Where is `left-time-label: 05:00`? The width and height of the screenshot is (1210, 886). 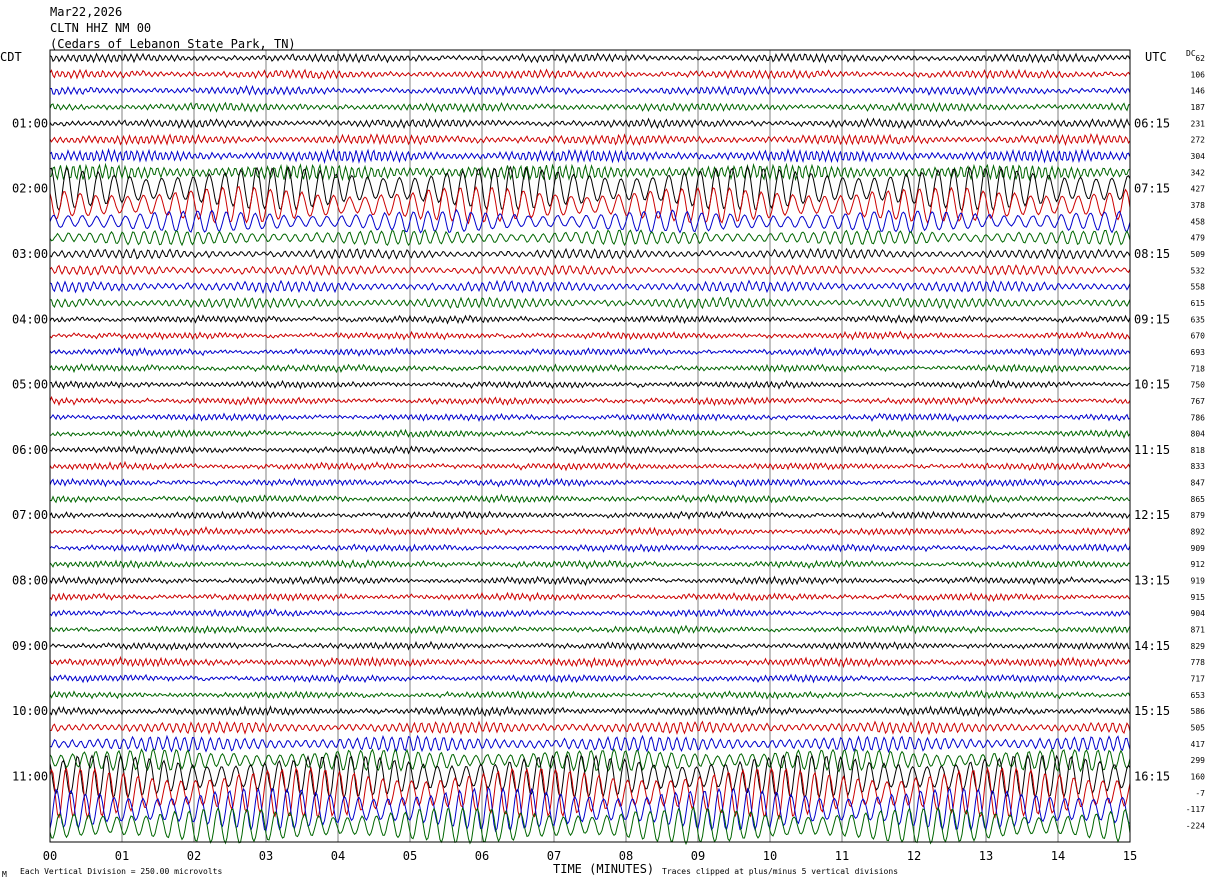
left-time-label: 05:00 is located at coordinates (30, 385).